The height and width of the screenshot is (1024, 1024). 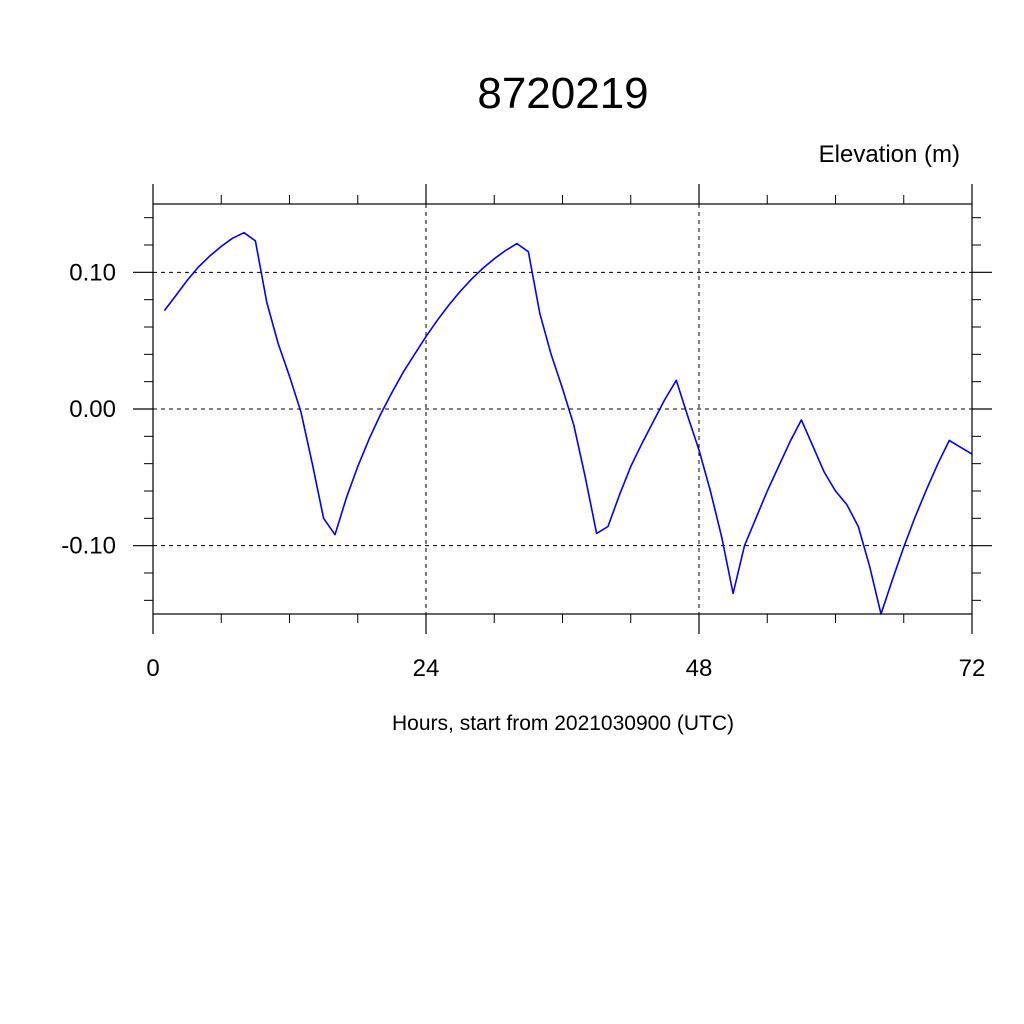 I want to click on y-tick-label: -0.10, so click(x=88, y=546).